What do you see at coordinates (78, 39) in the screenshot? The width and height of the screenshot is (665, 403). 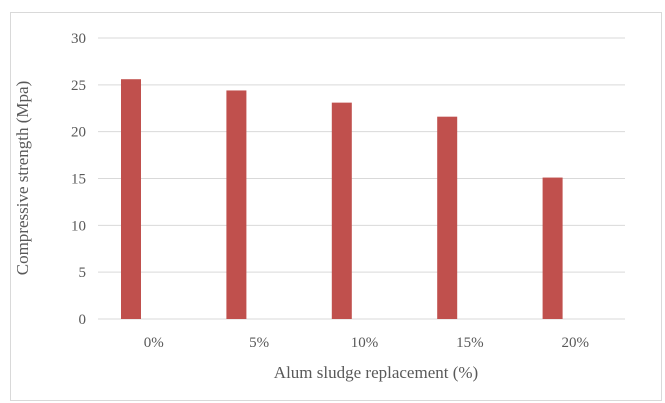 I see `y-tick-label: 30` at bounding box center [78, 39].